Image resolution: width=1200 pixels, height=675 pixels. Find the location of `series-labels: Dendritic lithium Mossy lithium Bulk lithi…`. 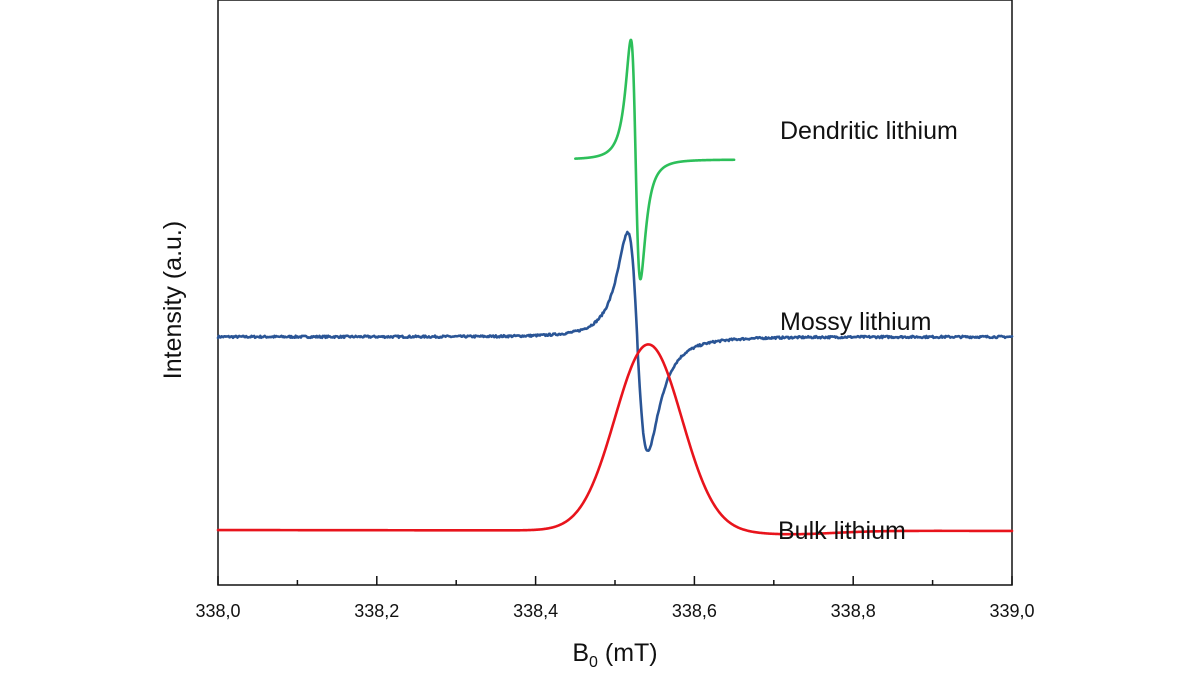

series-labels: Dendritic lithium Mossy lithium Bulk lithi… is located at coordinates (868, 331).